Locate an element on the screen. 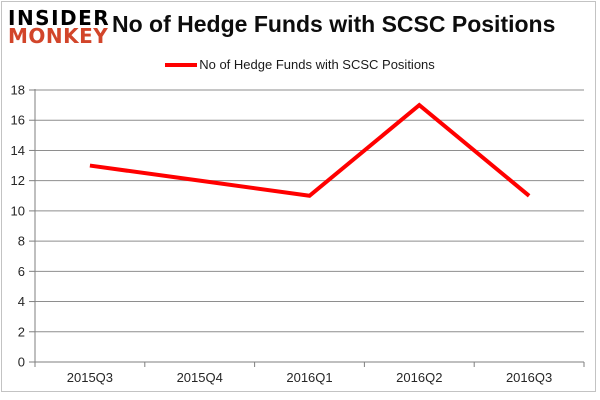  x-tick-label: 2016Q3 is located at coordinates (529, 377).